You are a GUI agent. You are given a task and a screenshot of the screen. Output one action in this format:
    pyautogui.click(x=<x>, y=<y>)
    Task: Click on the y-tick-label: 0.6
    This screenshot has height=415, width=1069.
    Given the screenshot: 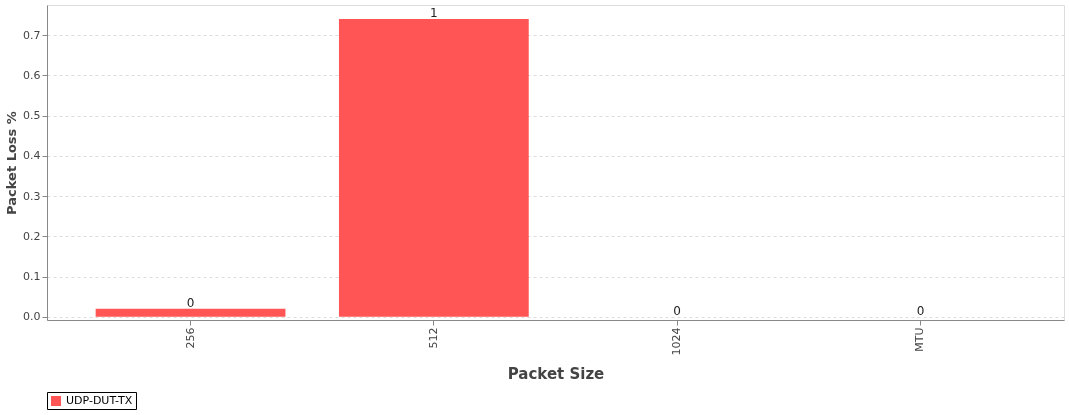 What is the action you would take?
    pyautogui.click(x=32, y=75)
    